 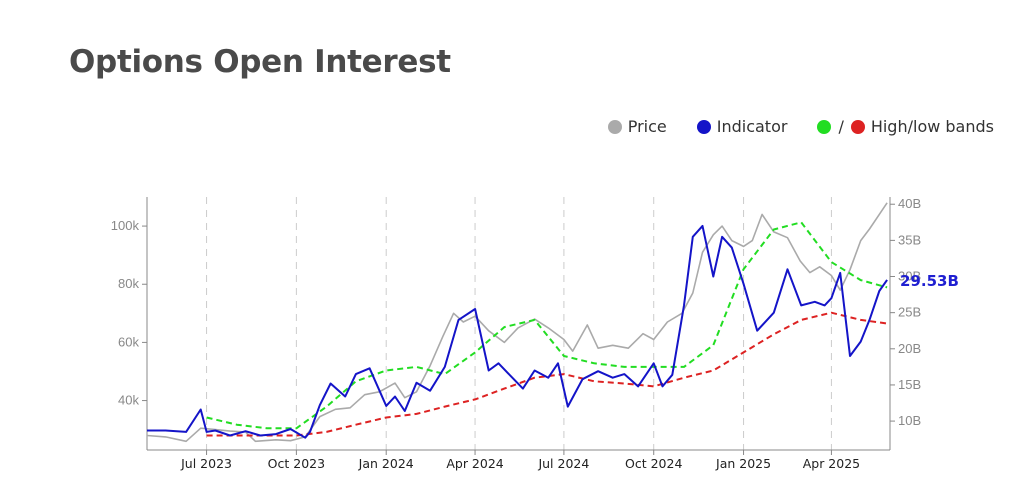 I want to click on x-tick-label: Apr 2025, so click(x=831, y=463).